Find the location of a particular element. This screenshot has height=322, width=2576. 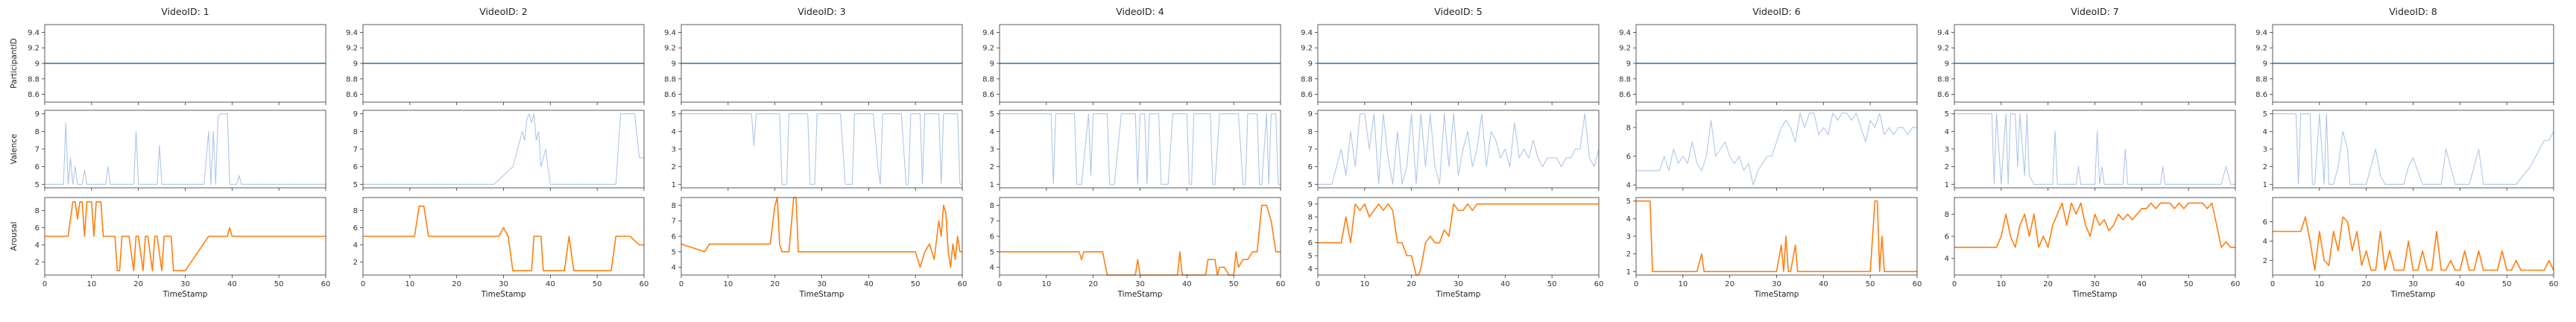

subplot-arousal: 4 5 6 7 8 9 0 10 20 30 40 50 60 is located at coordinates (1455, 242).